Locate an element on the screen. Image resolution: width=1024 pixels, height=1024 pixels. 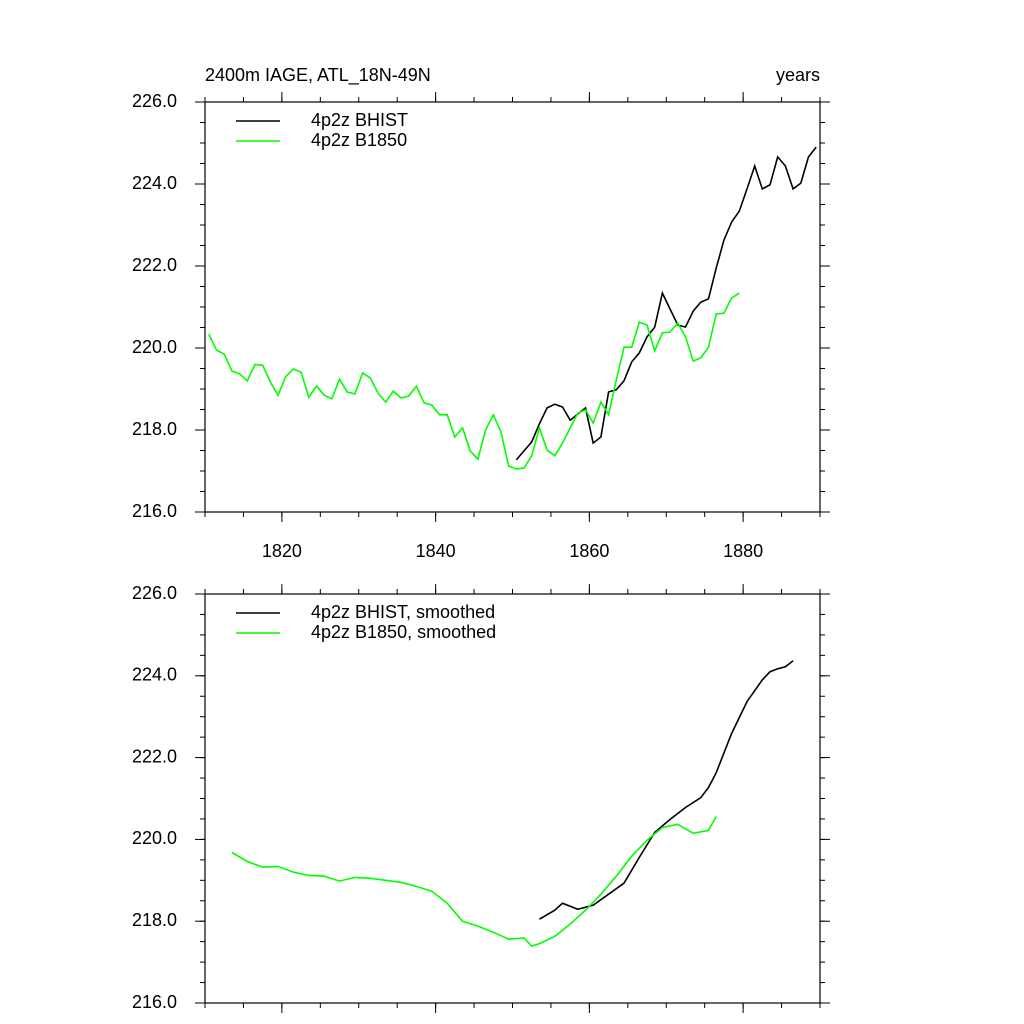
legend-label: 4p2z BHIST is located at coordinates (359, 120).